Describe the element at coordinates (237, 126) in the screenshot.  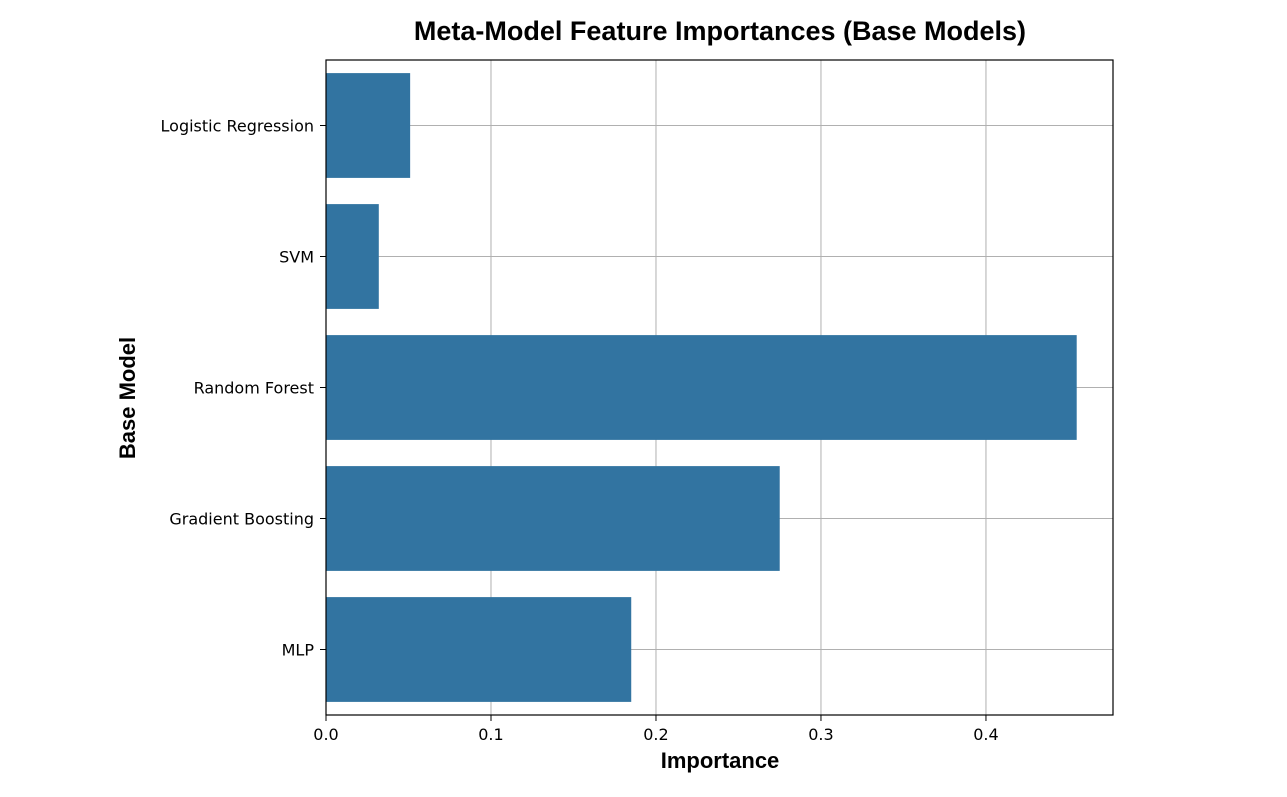
I see `y-tick-label: Logistic Regression` at that location.